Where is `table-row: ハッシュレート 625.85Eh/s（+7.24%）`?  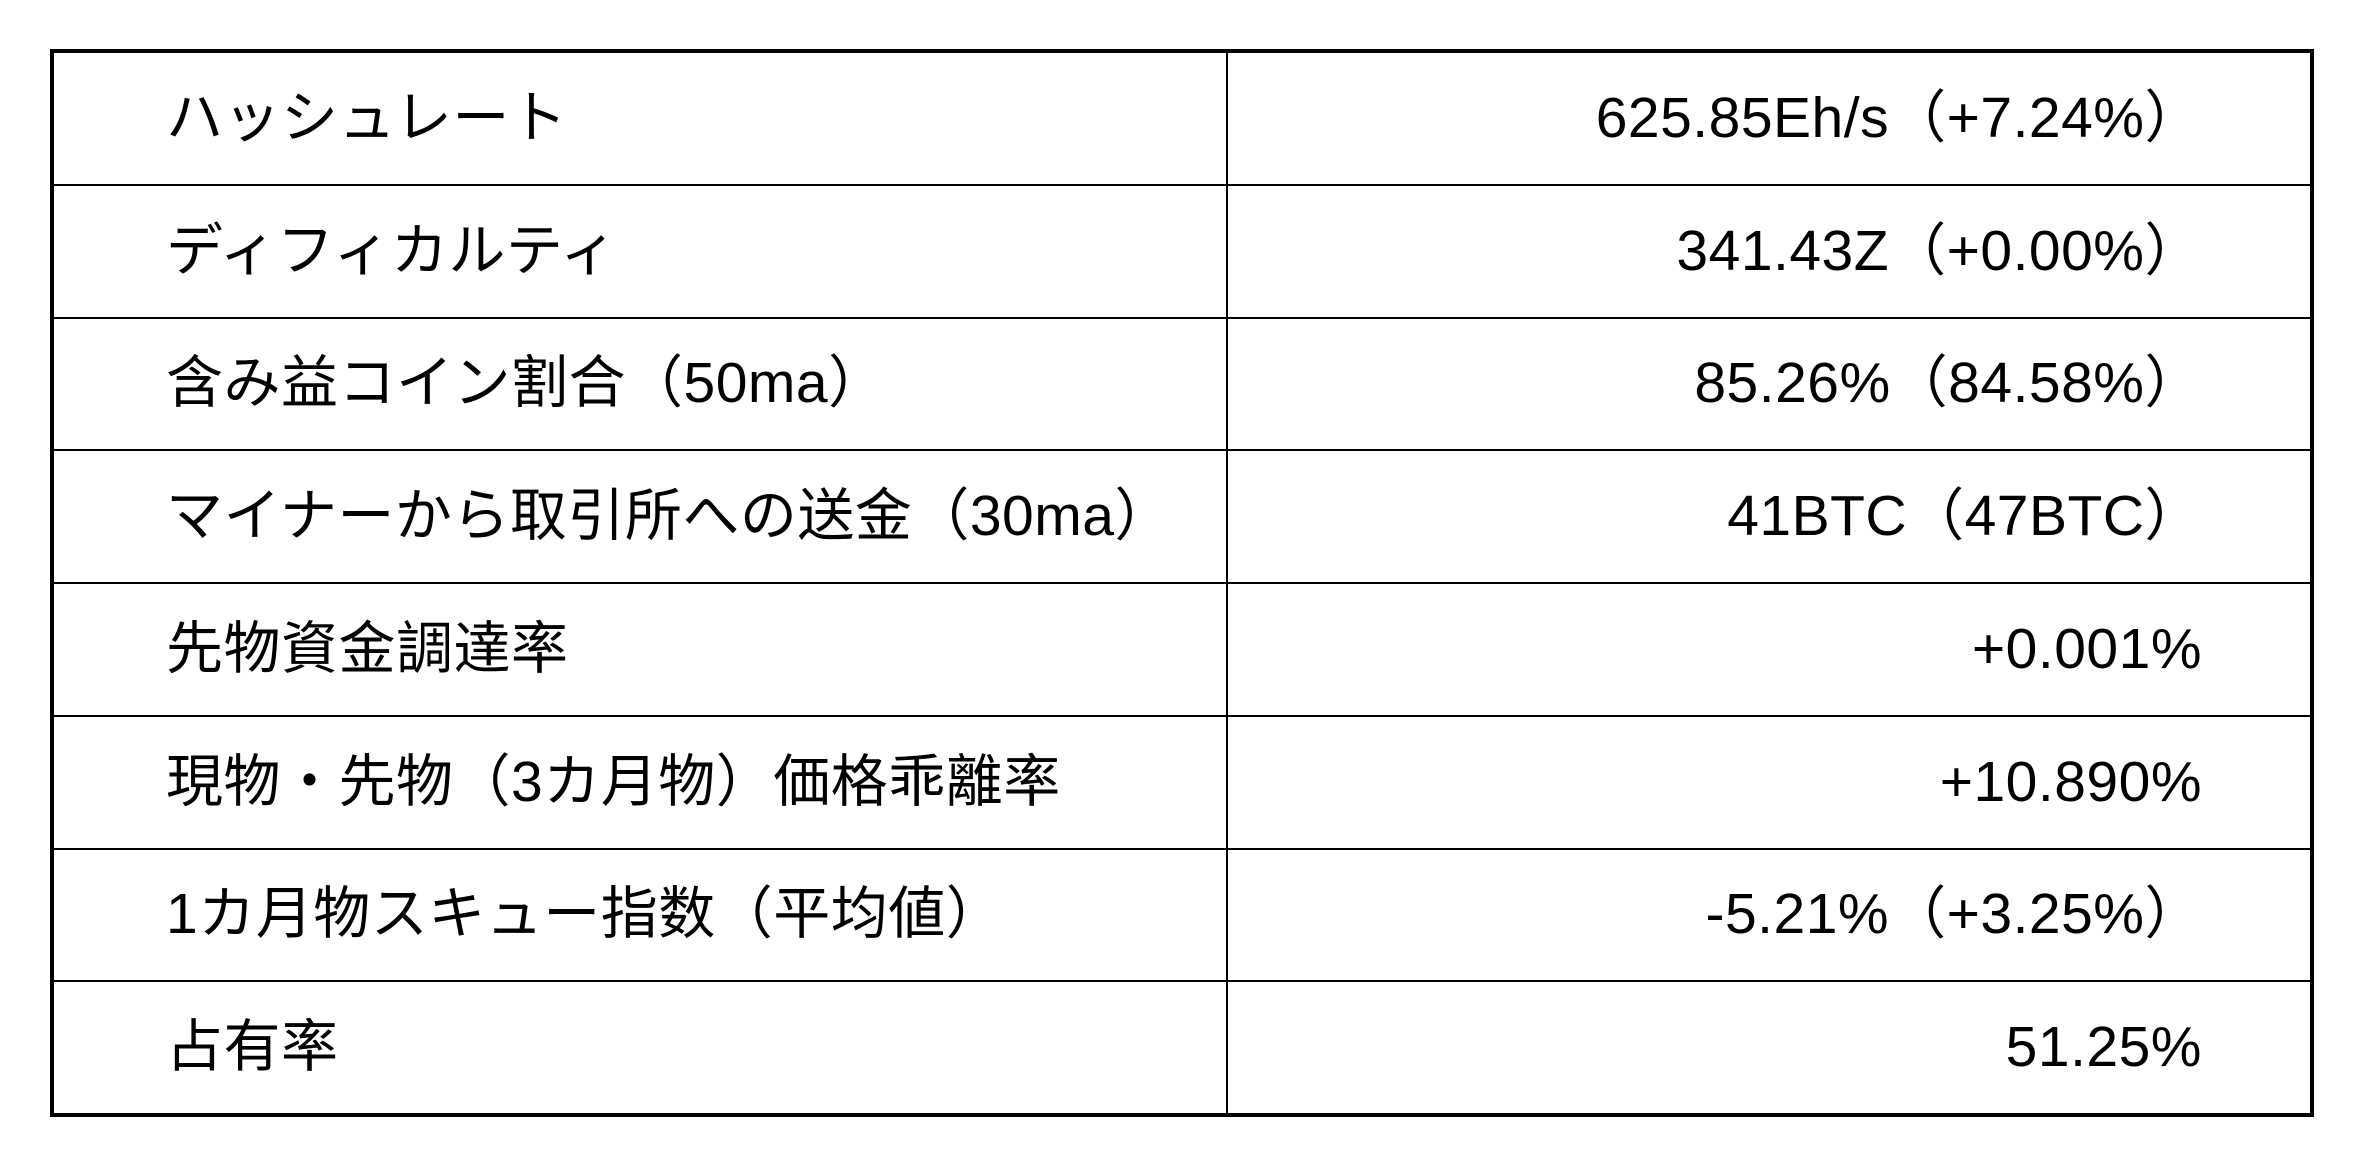 table-row: ハッシュレート 625.85Eh/s（+7.24%） is located at coordinates (1182, 119).